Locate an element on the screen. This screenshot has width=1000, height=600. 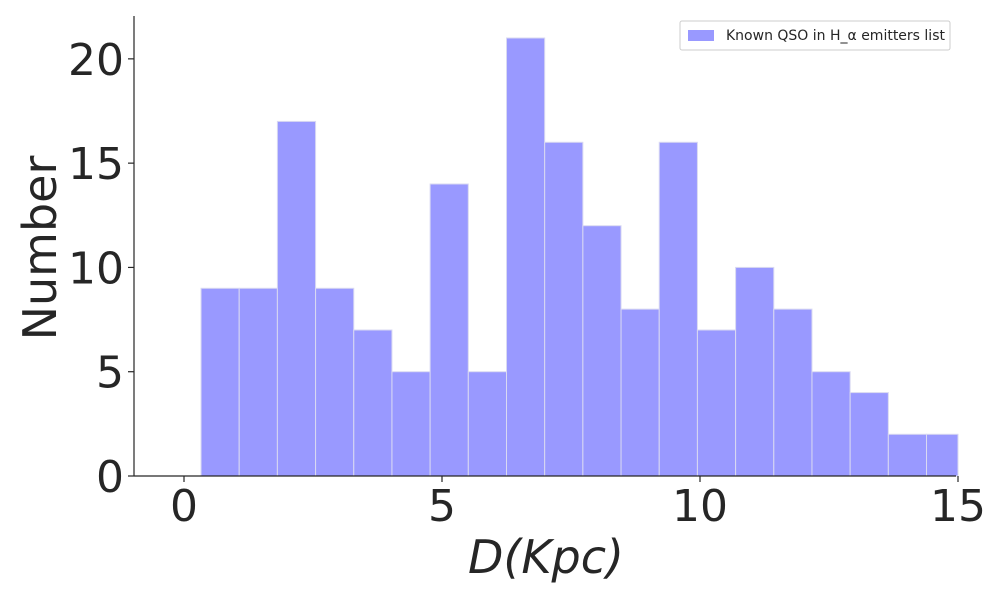
y-tick-label: 0 is located at coordinates (110, 477).